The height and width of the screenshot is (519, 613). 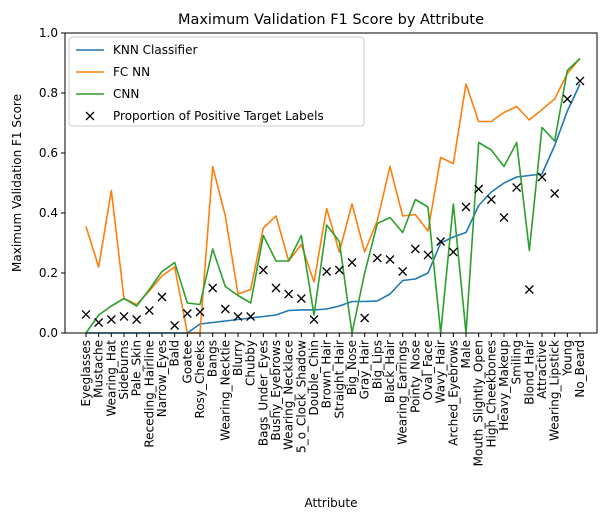 I want to click on x-tick-label: Narrow_Eyes, so click(x=162, y=378).